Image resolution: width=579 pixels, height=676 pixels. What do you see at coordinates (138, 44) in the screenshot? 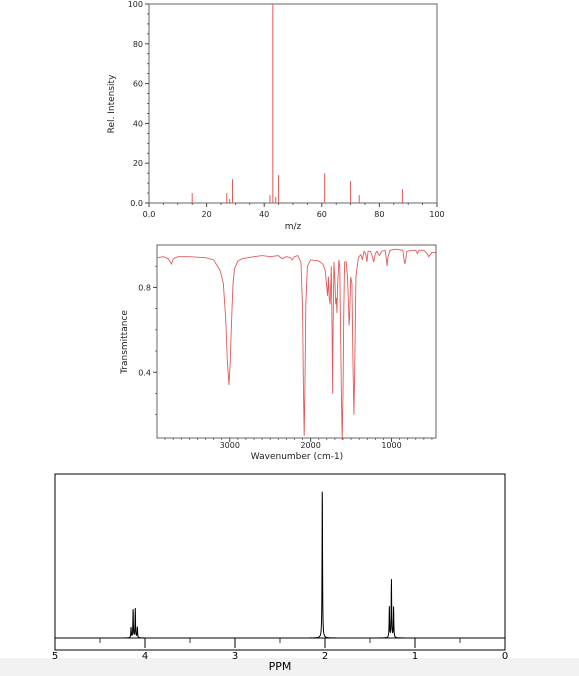
I see `ms-y-tick-label: 80` at bounding box center [138, 44].